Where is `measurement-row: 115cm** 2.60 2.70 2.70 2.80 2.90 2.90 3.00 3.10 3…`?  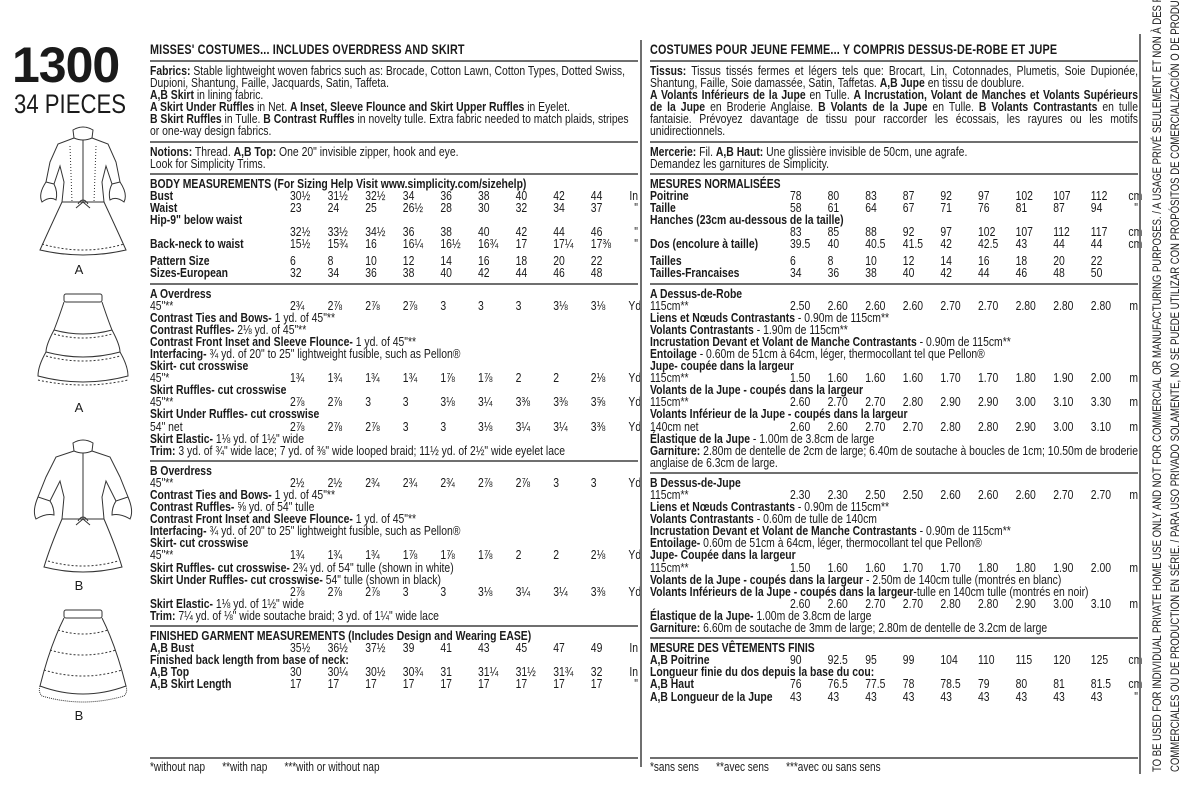 measurement-row: 115cm** 2.60 2.70 2.70 2.80 2.90 2.90 3.00 3.10 3… is located at coordinates (894, 402).